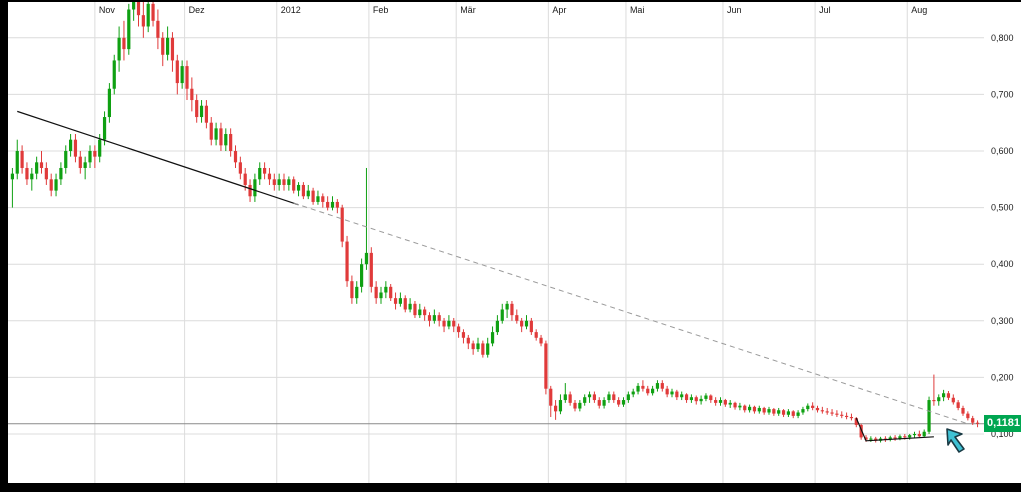 This screenshot has width=1021, height=492. I want to click on month-label: Jul, so click(825, 10).